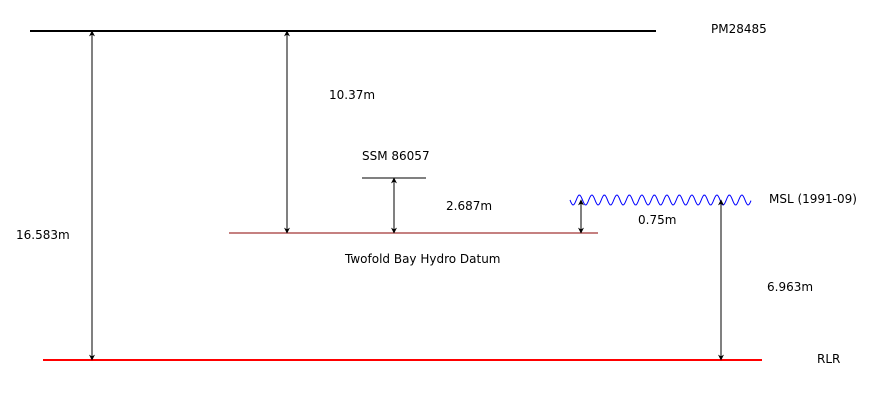 The image size is (875, 400). I want to click on msl-label: MSL (1991-09), so click(813, 199).